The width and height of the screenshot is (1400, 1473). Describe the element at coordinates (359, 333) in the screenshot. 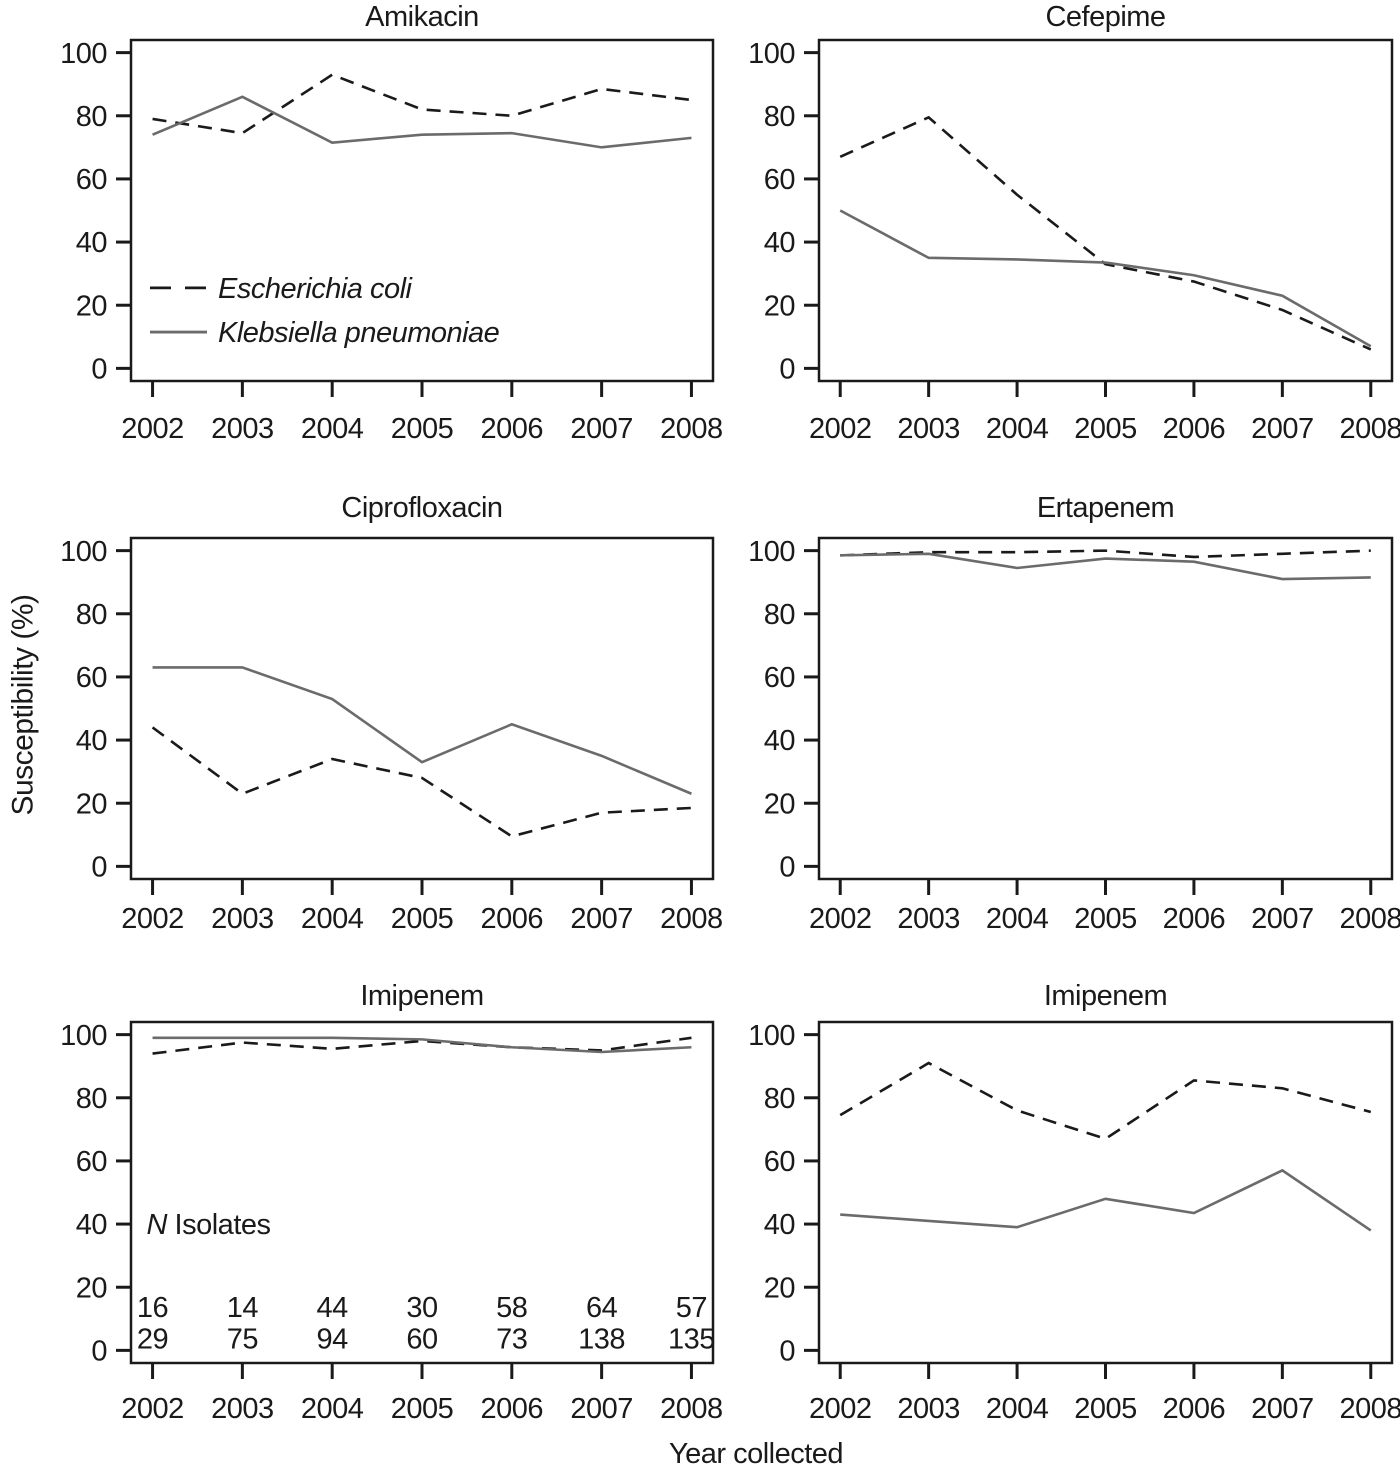

I see `legend-label: Klebsiella pneumoniae` at that location.